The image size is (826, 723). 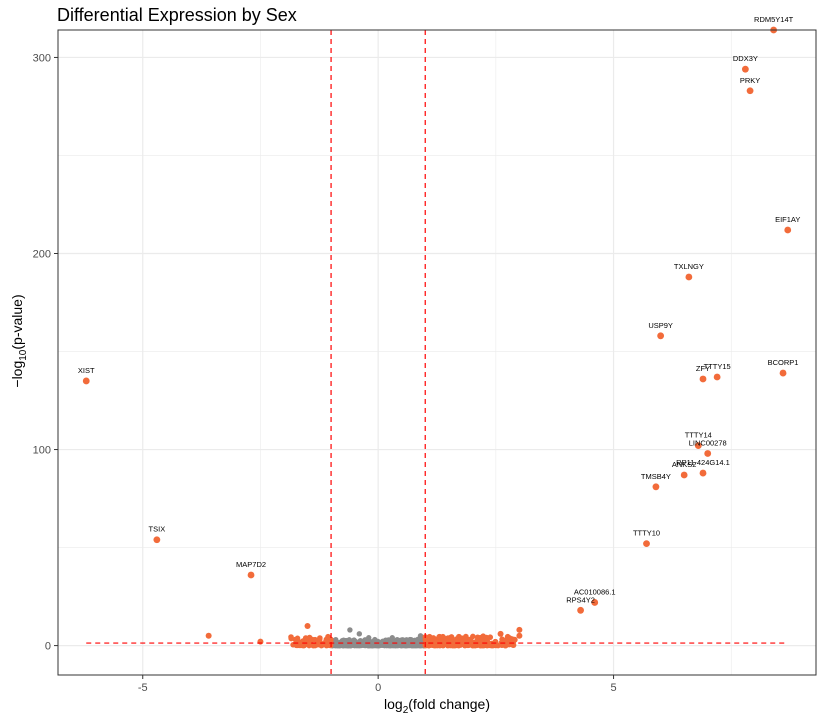 What do you see at coordinates (42, 58) in the screenshot?
I see `y-tick-label: 300` at bounding box center [42, 58].